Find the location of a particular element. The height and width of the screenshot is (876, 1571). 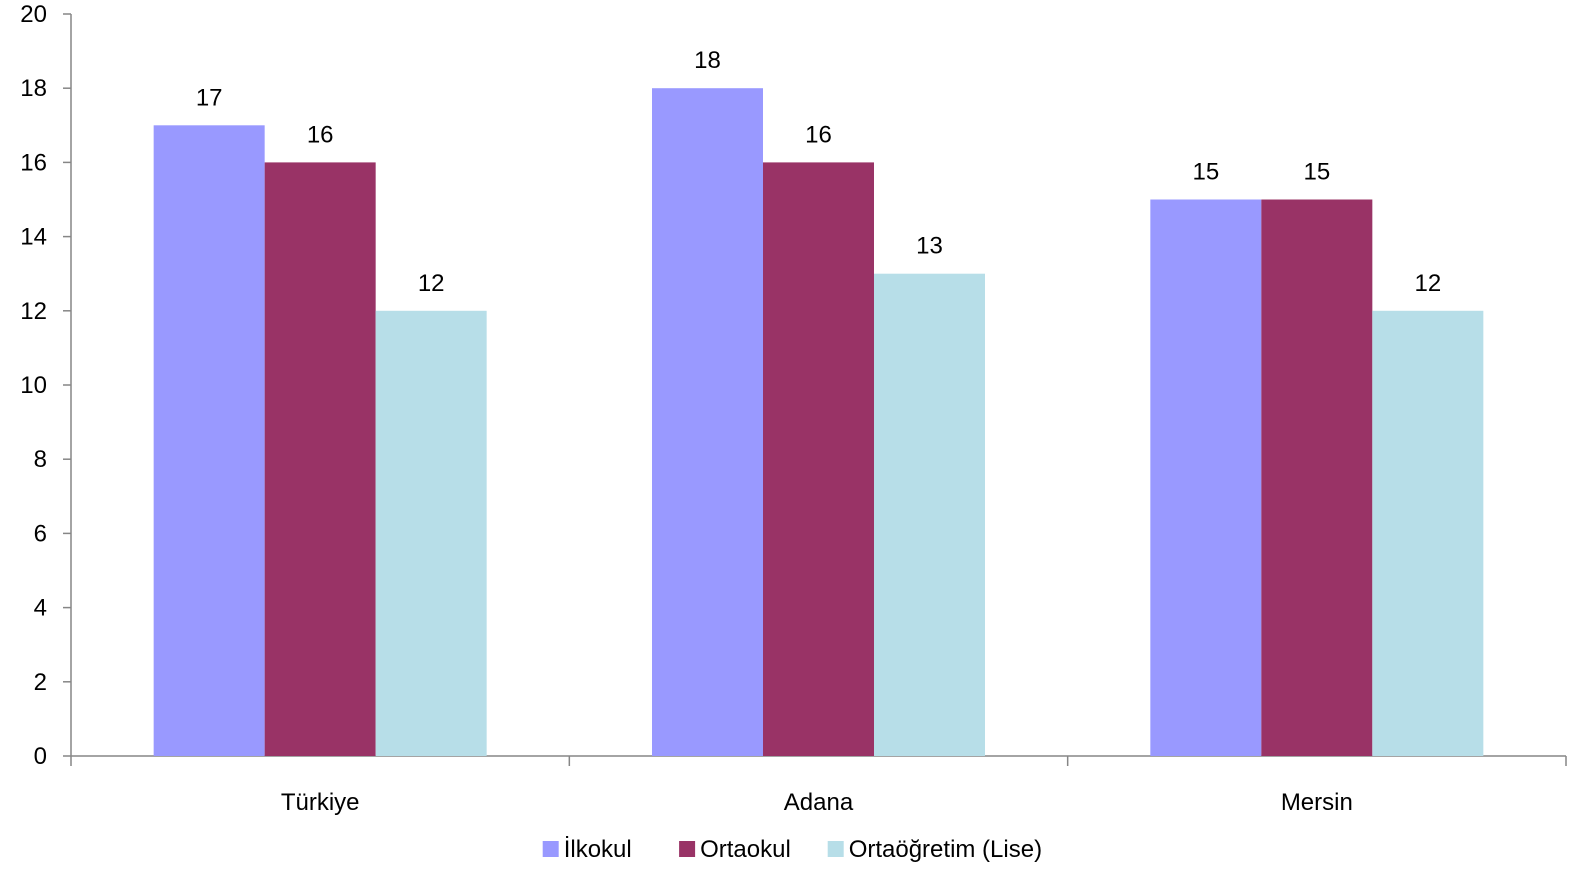

y-tick-label: 10 is located at coordinates (33, 385).